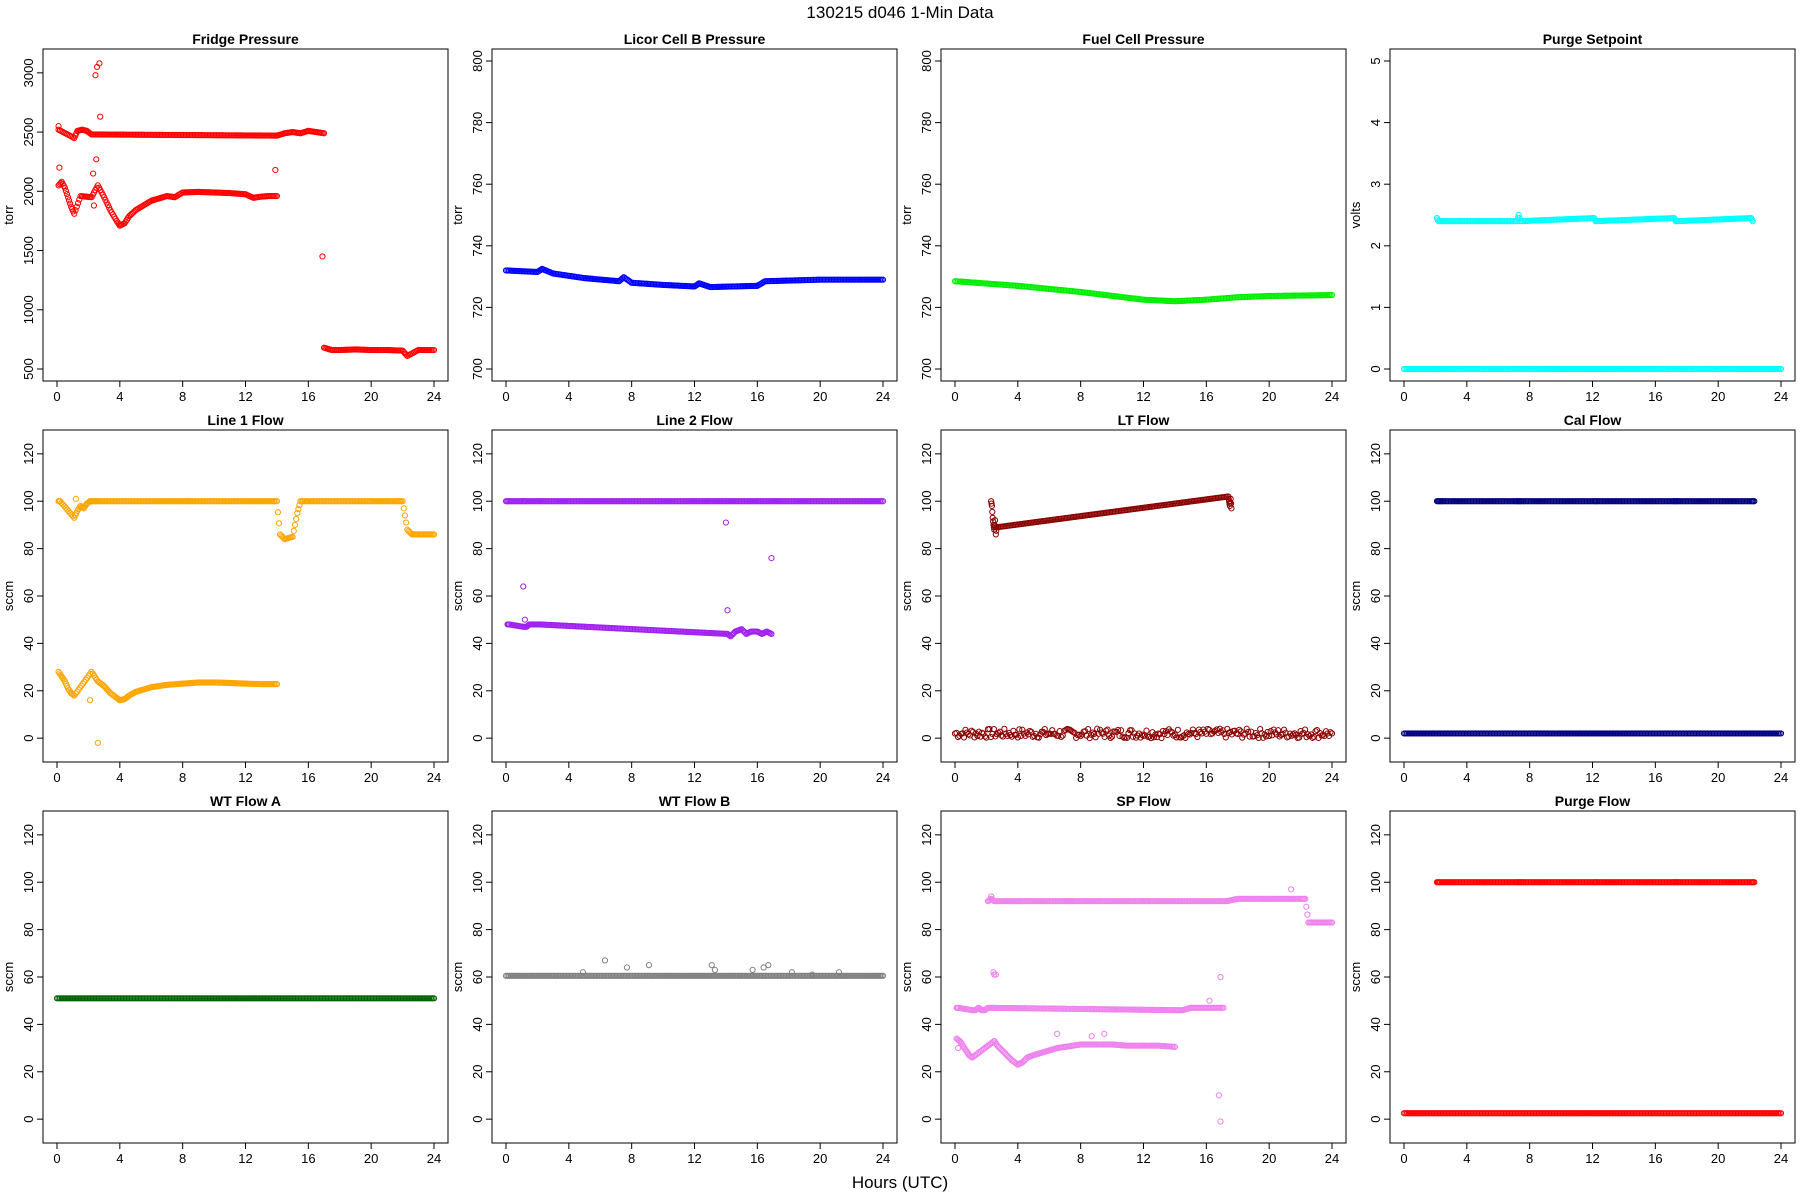  What do you see at coordinates (1593, 801) in the screenshot?
I see `panel-title: Purge Flow` at bounding box center [1593, 801].